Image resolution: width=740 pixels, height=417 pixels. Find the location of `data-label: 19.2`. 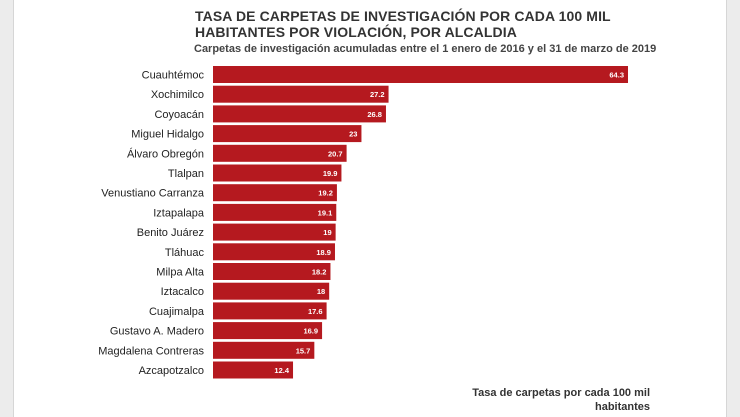

data-label: 19.2 is located at coordinates (325, 193).